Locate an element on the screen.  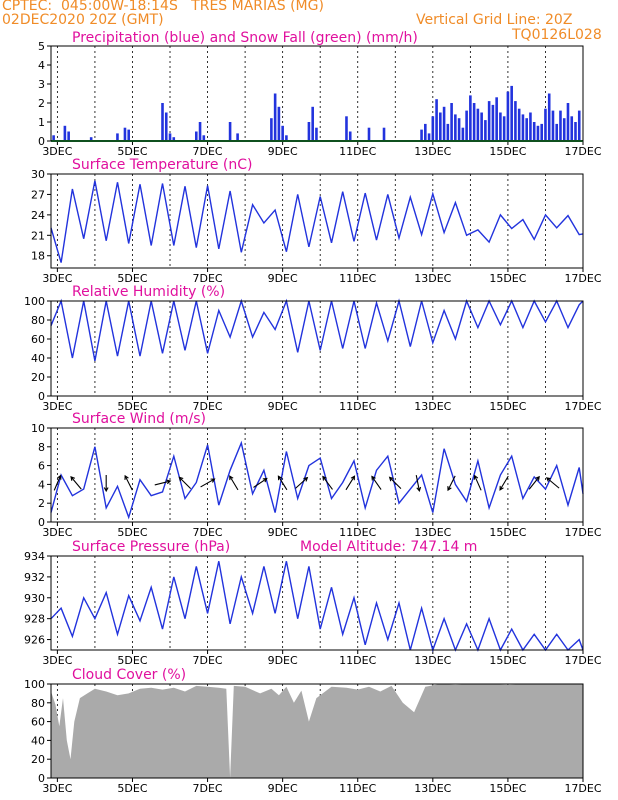
wind-ytick-label: 0 is located at coordinates (41, 522).